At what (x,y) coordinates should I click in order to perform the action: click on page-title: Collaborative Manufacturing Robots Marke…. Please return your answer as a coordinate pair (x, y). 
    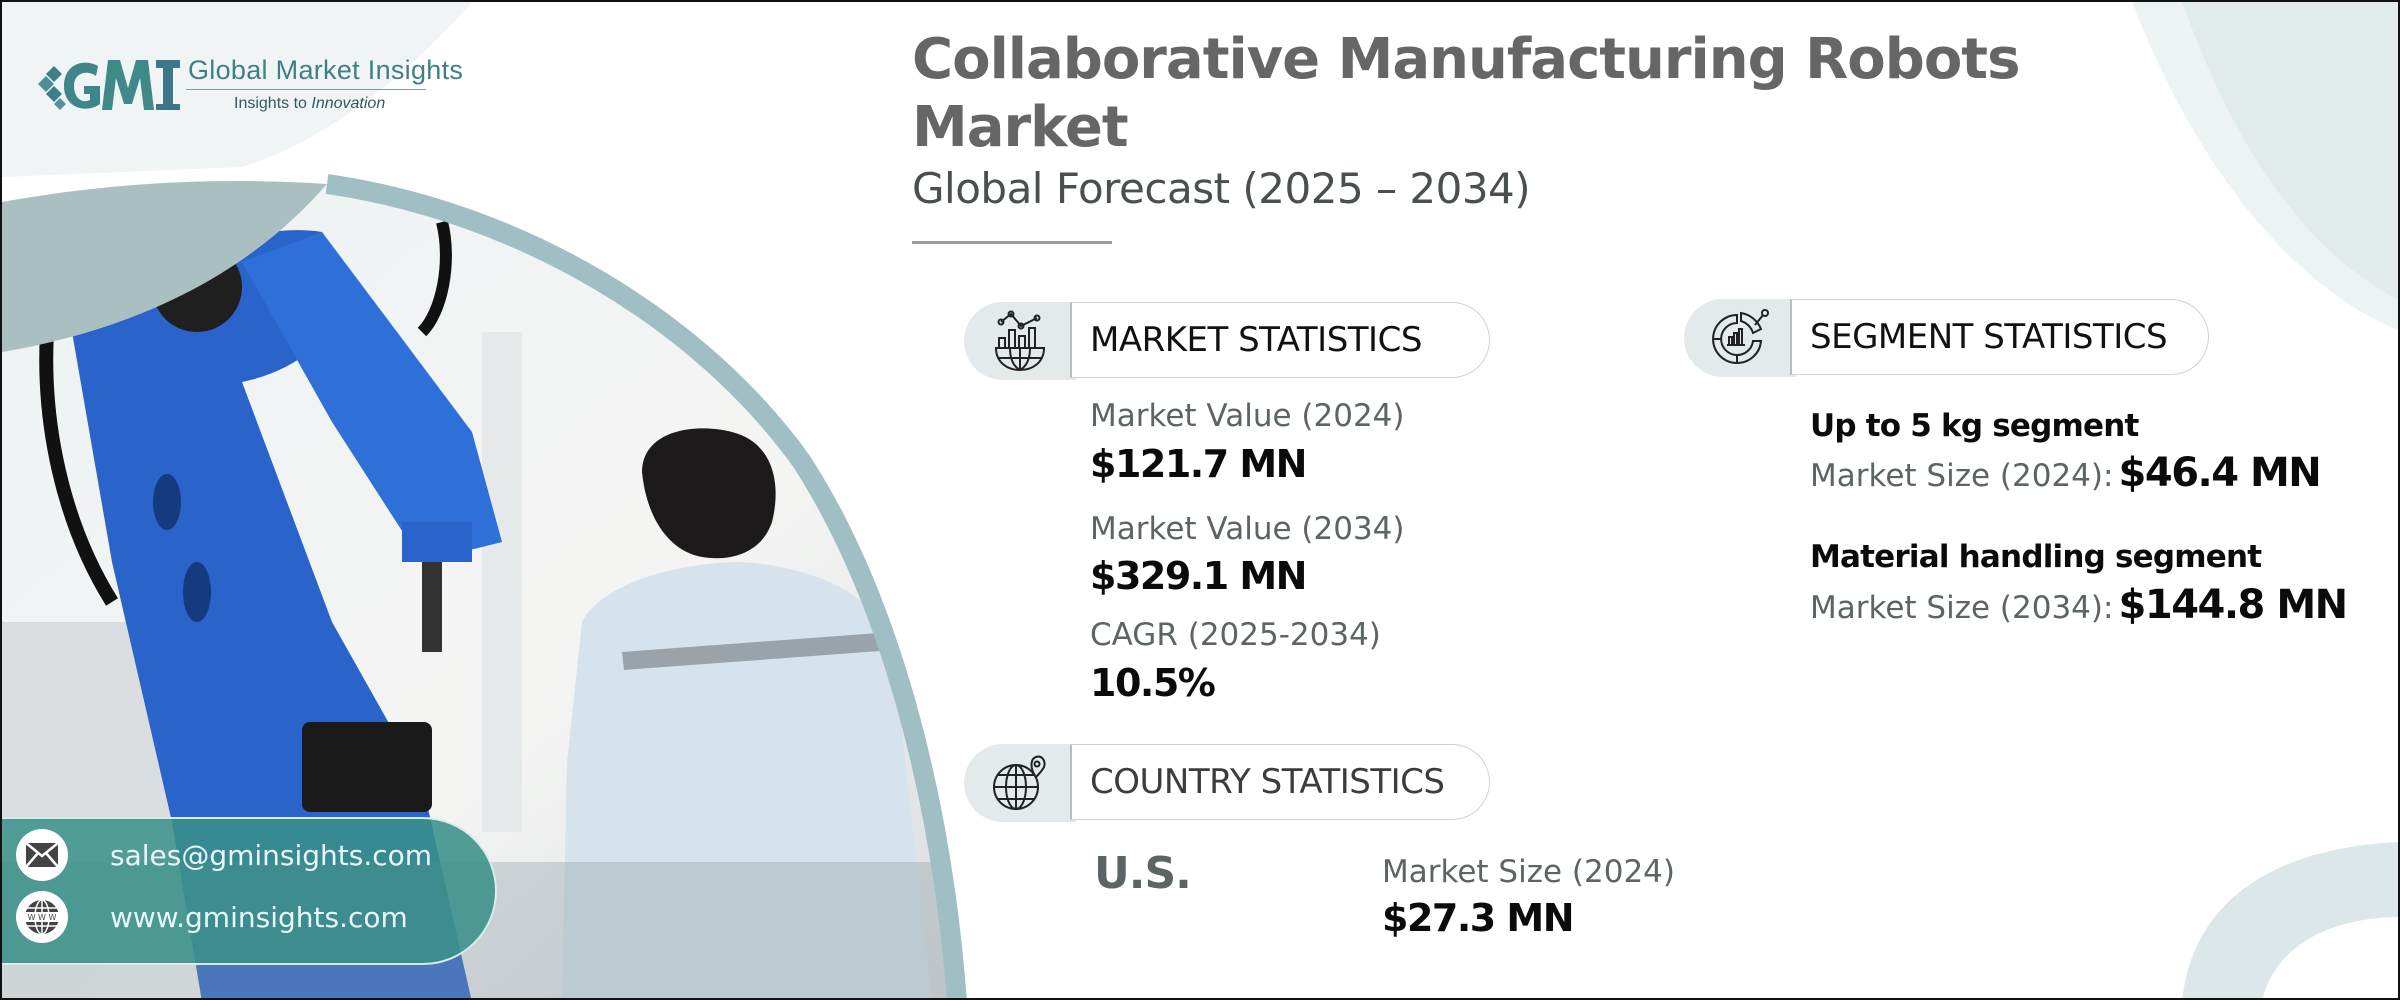
    Looking at the image, I should click on (1466, 93).